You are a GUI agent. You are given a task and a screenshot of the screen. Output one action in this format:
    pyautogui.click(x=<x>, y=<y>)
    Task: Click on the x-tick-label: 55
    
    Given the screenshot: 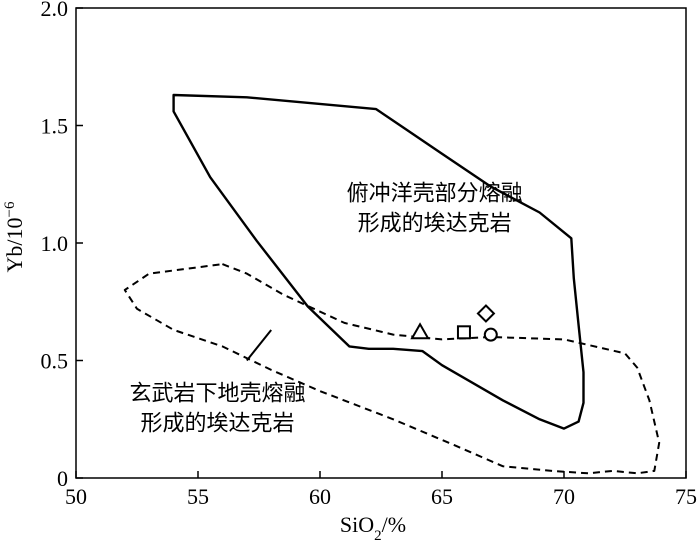 What is the action you would take?
    pyautogui.click(x=198, y=496)
    